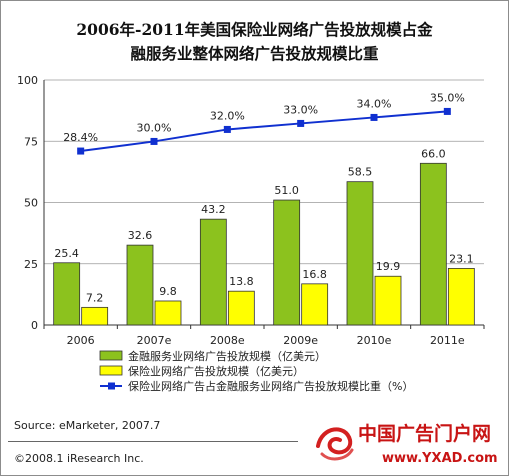 Image resolution: width=509 pixels, height=476 pixels. I want to click on data-label-finance-2009e: 51.0, so click(286, 190).